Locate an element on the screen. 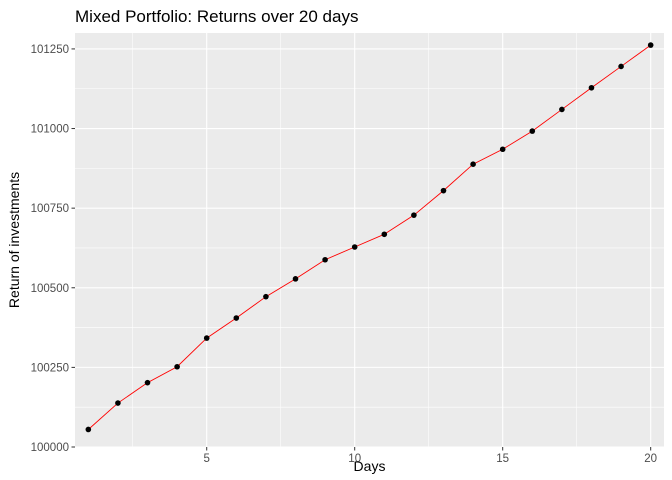 This screenshot has height=480, width=672. chart-title: Mixed Portfolio: Returns over 20 days is located at coordinates (216, 16).